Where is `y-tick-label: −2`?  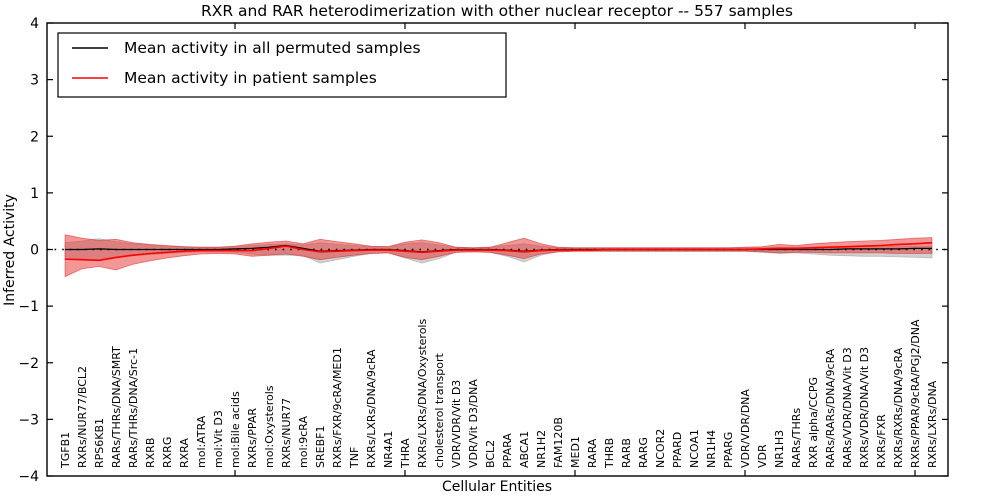 y-tick-label: −2 is located at coordinates (28, 364).